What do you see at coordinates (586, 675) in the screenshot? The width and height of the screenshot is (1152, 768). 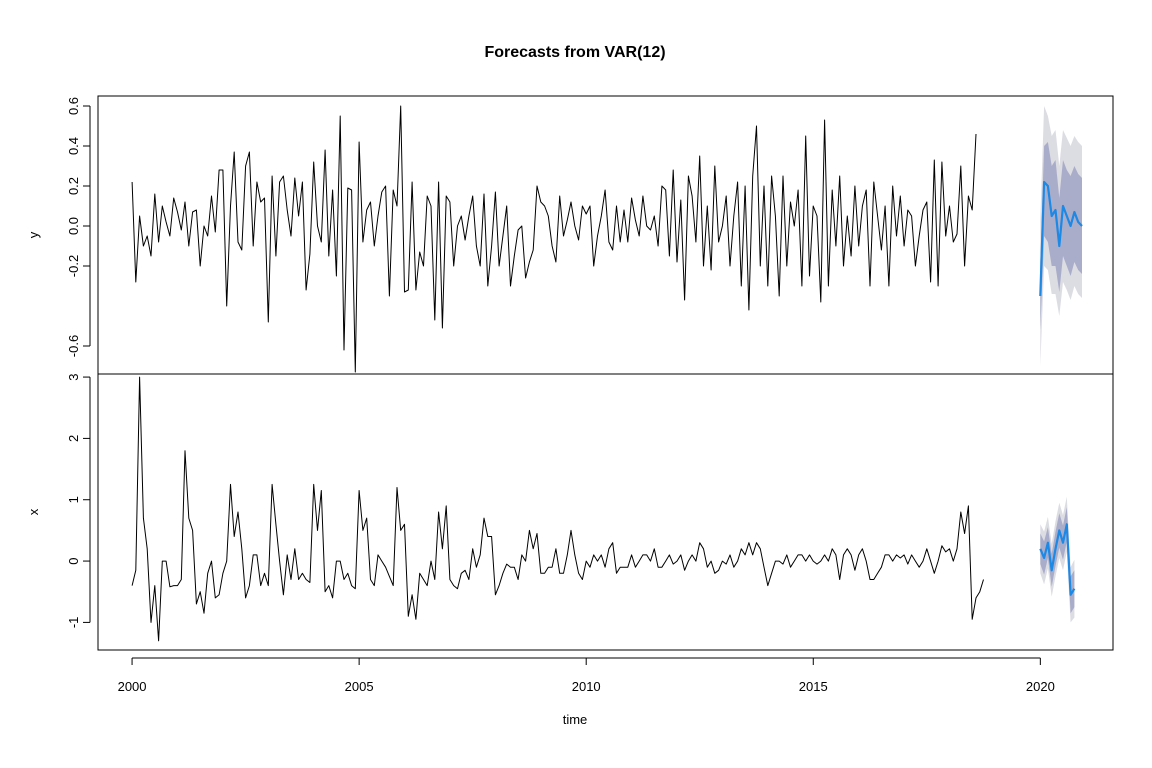 I see `x-axis: 2000 2005 2010 2015 2020` at bounding box center [586, 675].